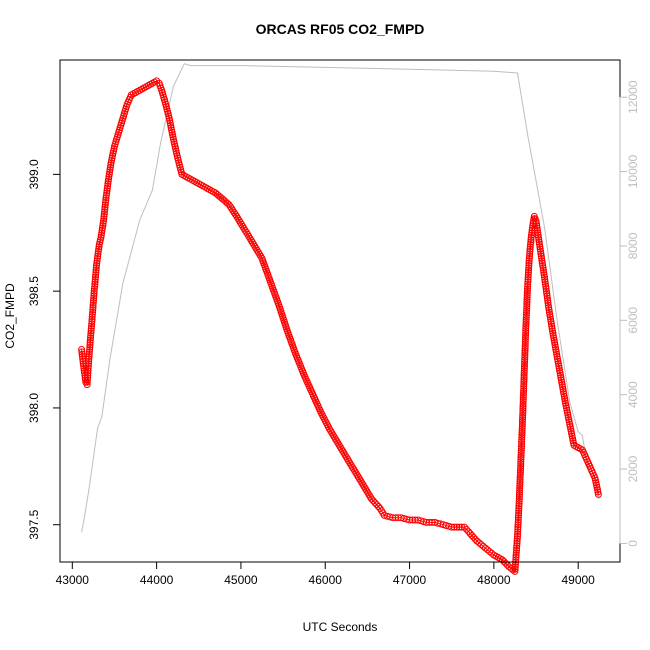  Describe the element at coordinates (34, 524) in the screenshot. I see `y-tick-label: 397.5` at that location.